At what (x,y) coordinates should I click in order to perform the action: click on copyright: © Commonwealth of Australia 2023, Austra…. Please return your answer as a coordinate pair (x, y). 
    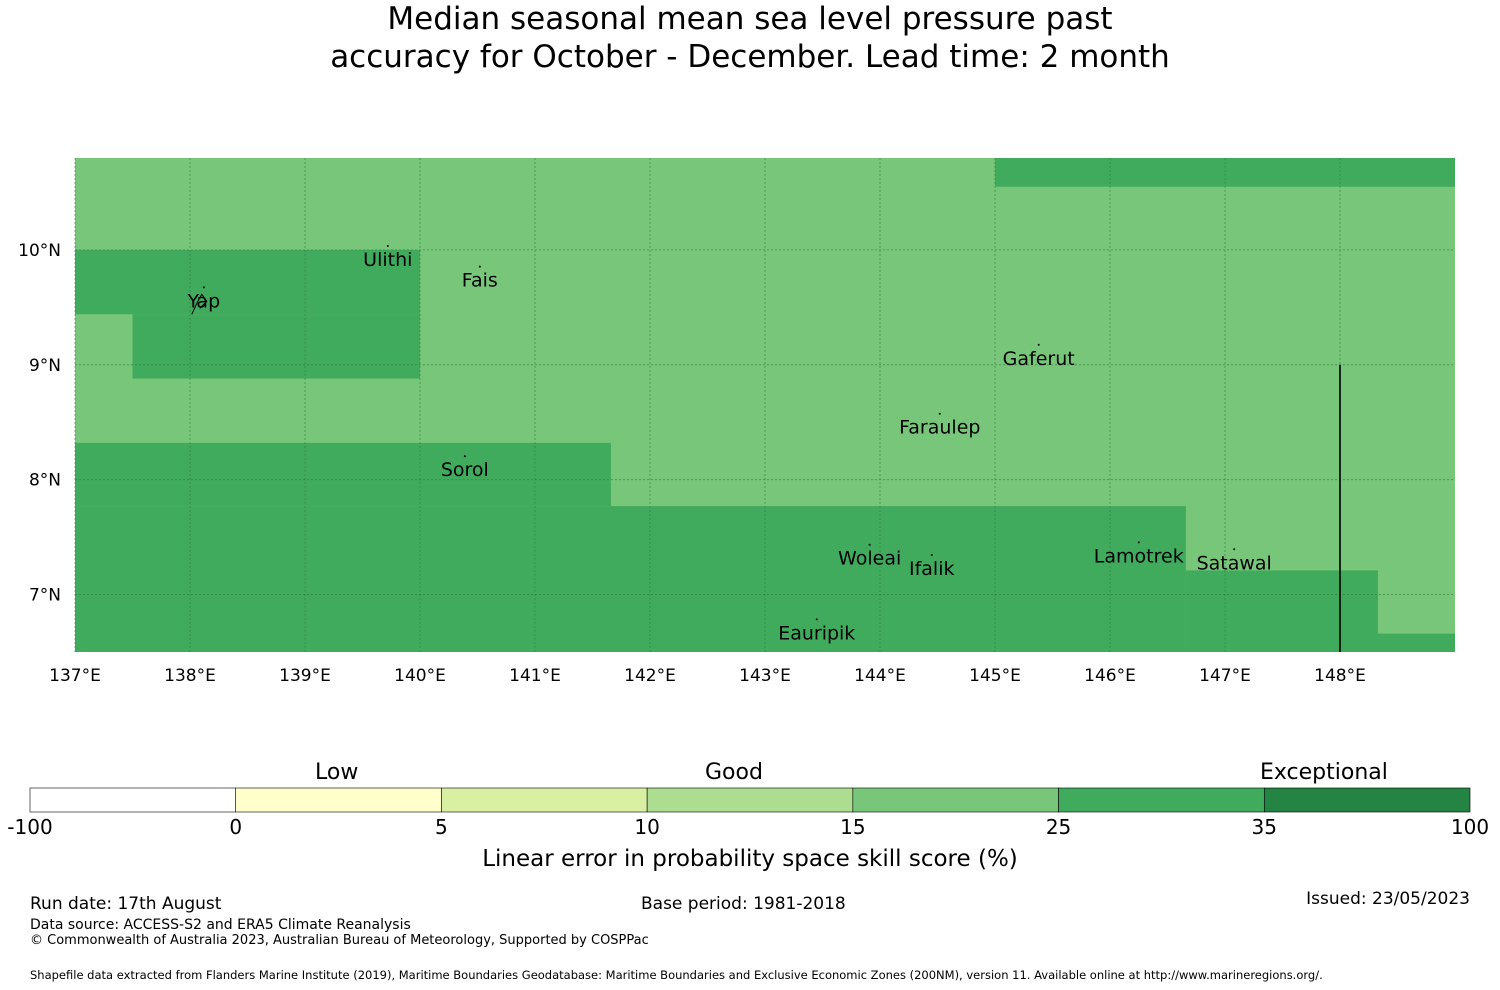
    Looking at the image, I should click on (339, 940).